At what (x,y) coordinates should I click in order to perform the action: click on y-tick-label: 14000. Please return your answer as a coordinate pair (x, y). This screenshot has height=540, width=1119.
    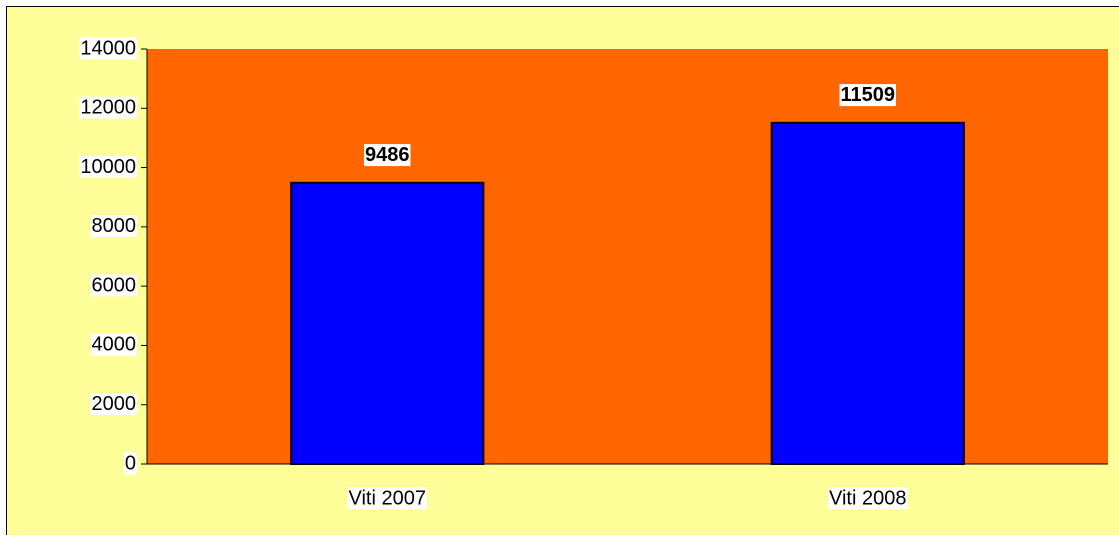
    Looking at the image, I should click on (108, 48).